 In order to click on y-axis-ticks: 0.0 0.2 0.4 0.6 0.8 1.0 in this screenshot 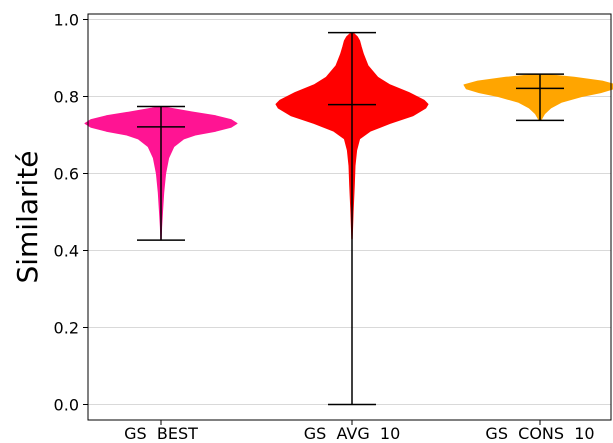, I will do `click(71, 213)`.